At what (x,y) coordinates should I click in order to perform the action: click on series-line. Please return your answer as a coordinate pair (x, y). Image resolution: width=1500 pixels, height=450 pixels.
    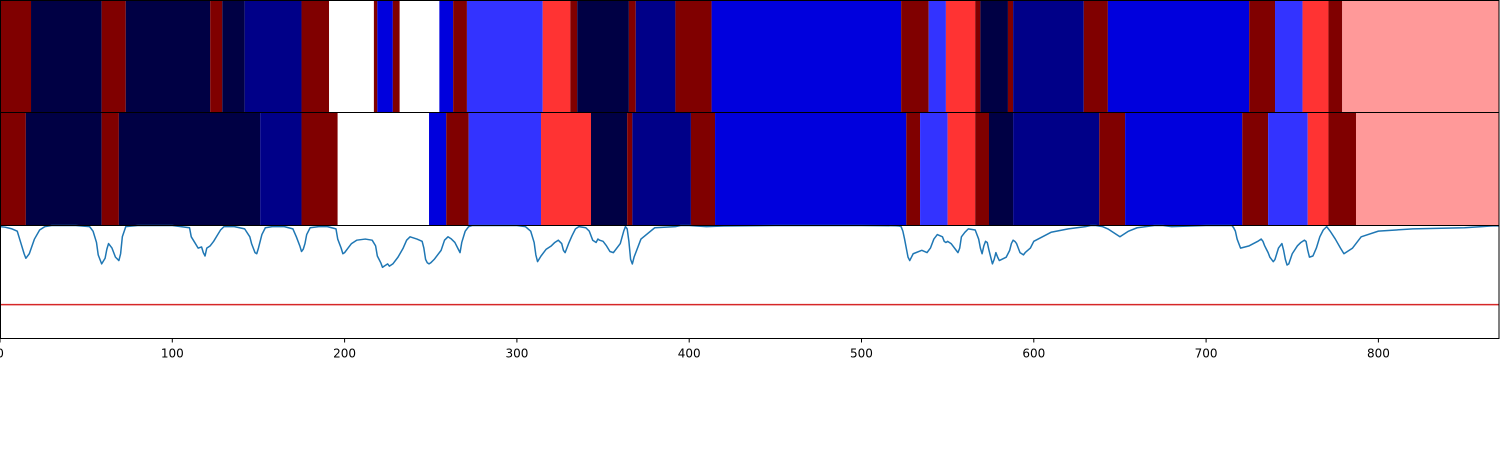
    Looking at the image, I should click on (750, 246).